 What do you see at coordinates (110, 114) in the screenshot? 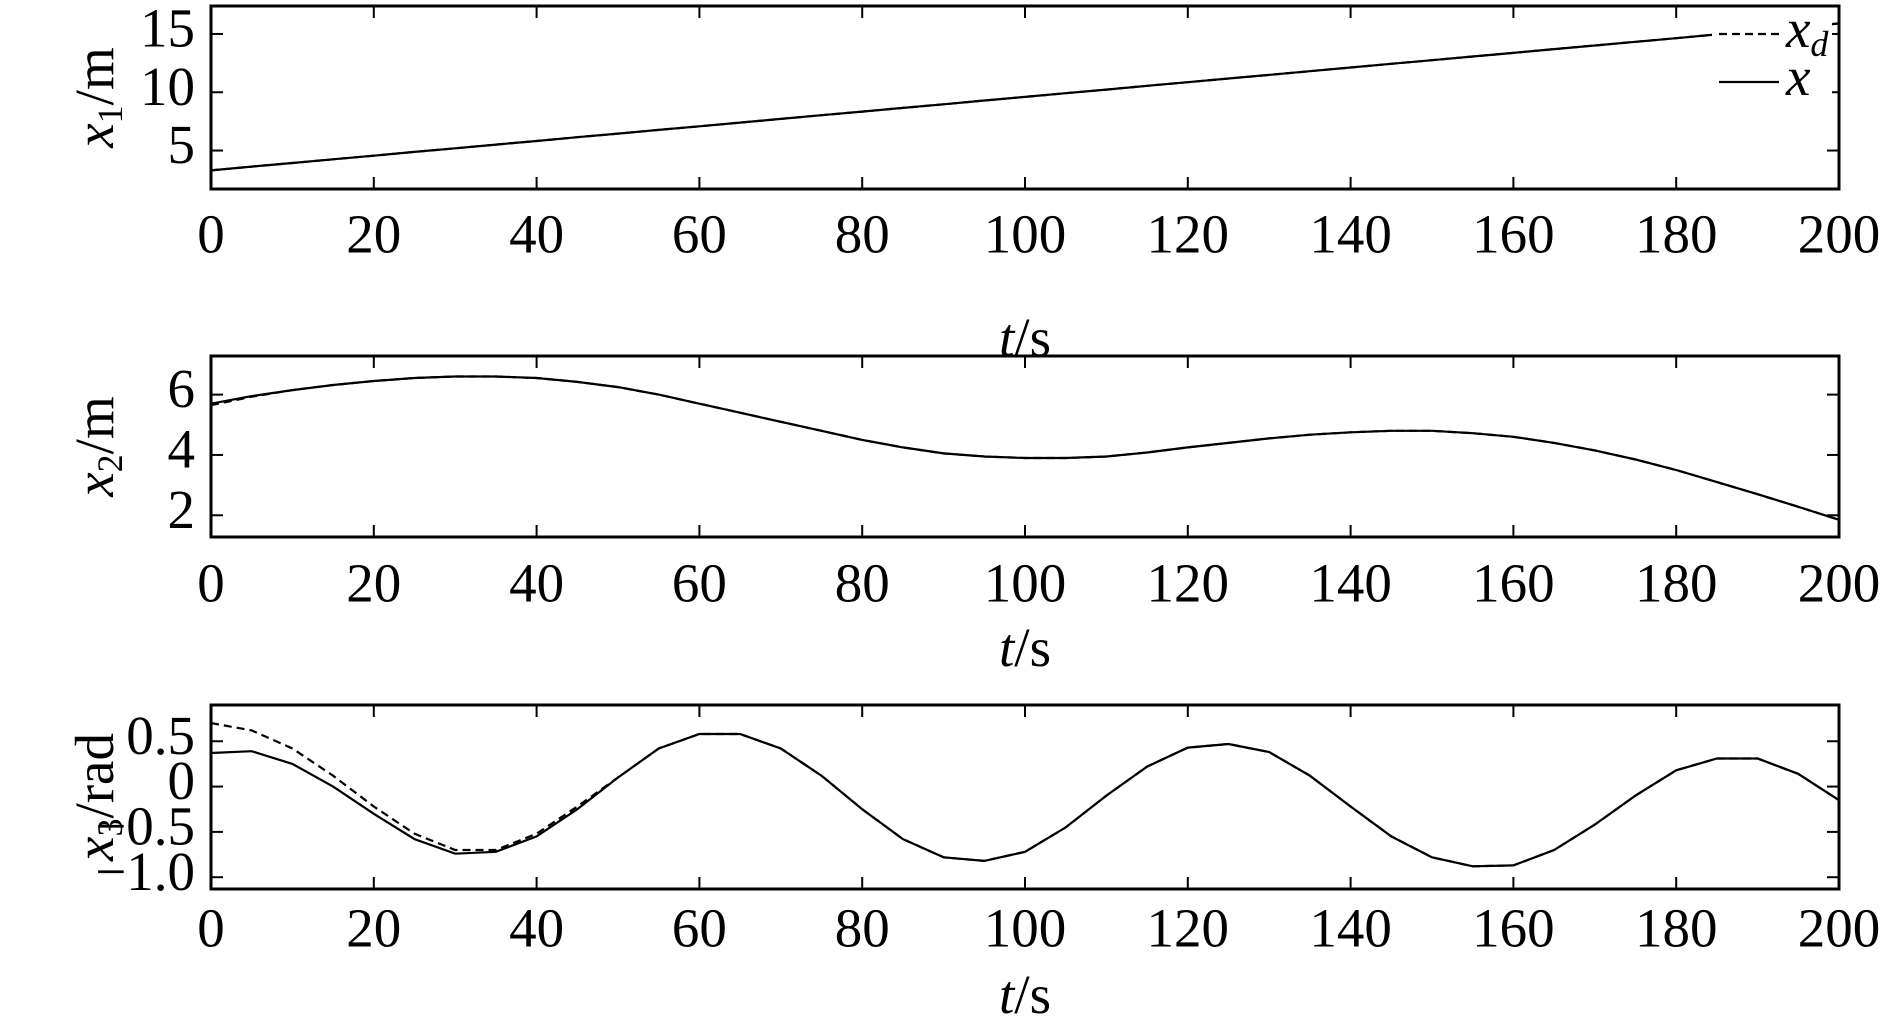
I see `y-label-subscript: 1` at bounding box center [110, 114].